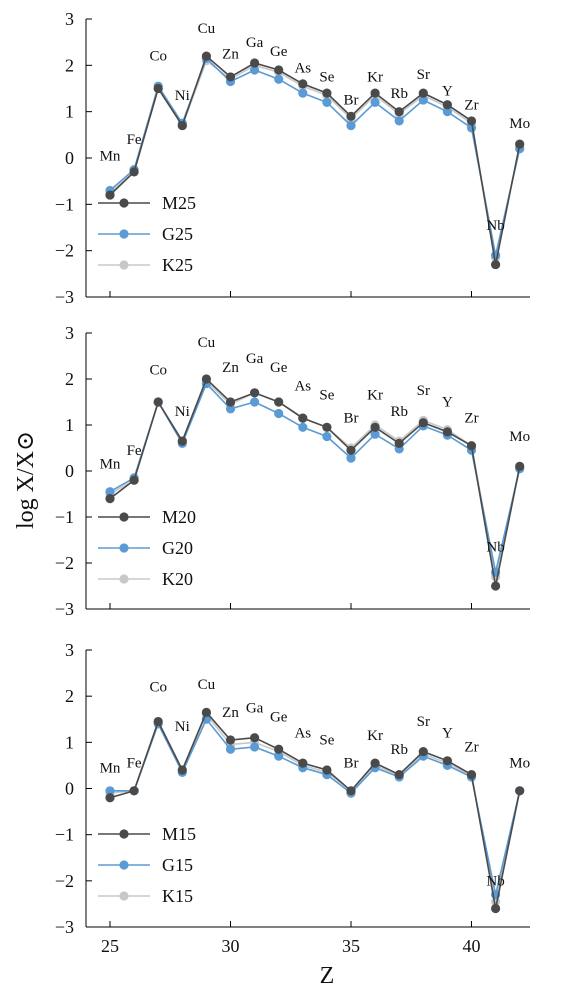 This screenshot has height=989, width=566. I want to click on legend-label-K25: K25, so click(177, 265).